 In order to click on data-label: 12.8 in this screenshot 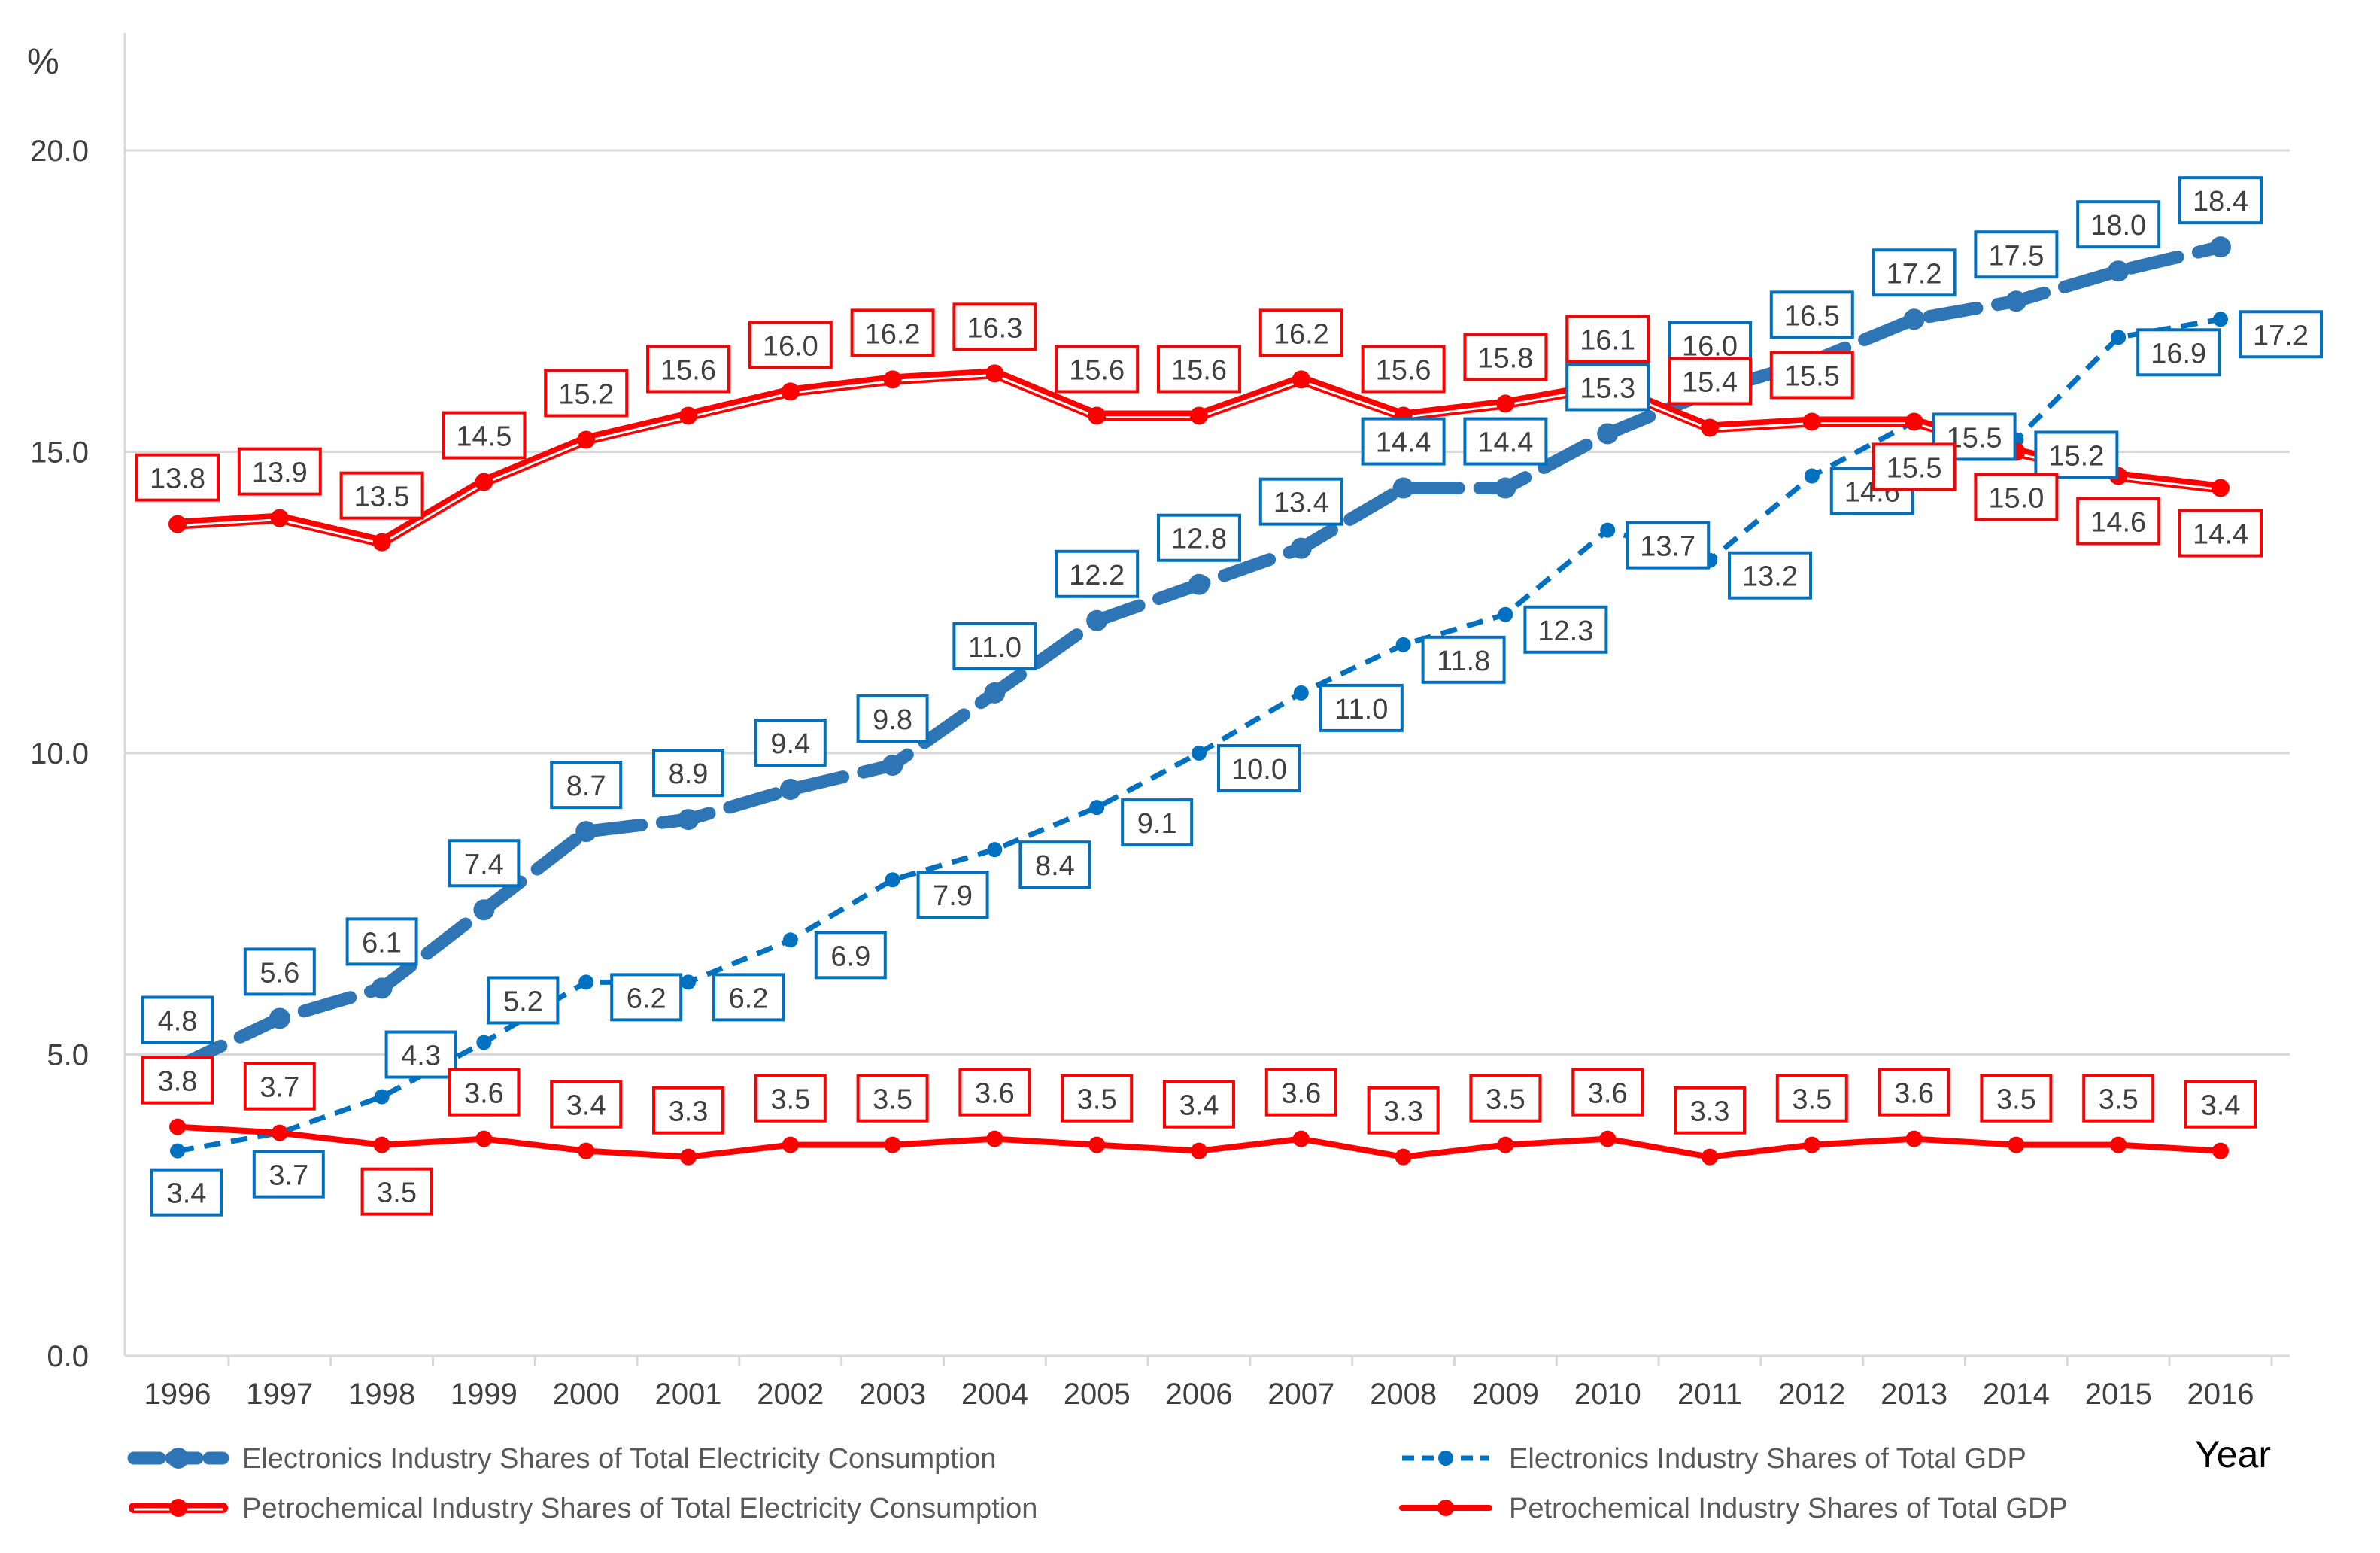, I will do `click(1199, 537)`.